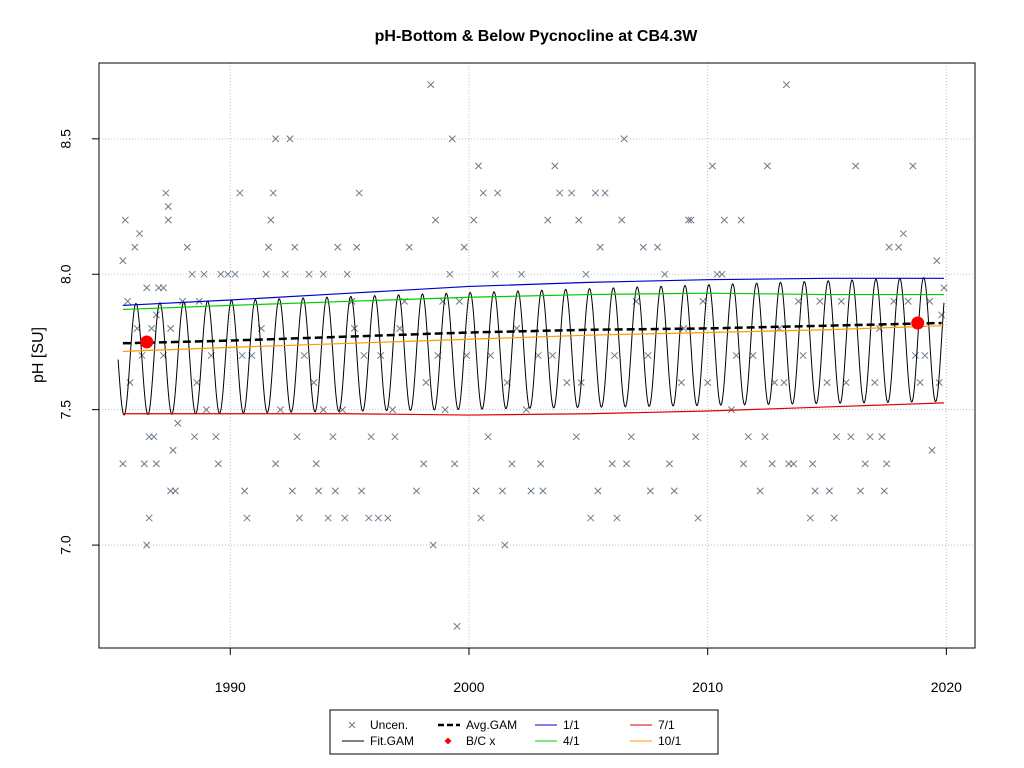  I want to click on x-tick-label: 2000, so click(468, 687).